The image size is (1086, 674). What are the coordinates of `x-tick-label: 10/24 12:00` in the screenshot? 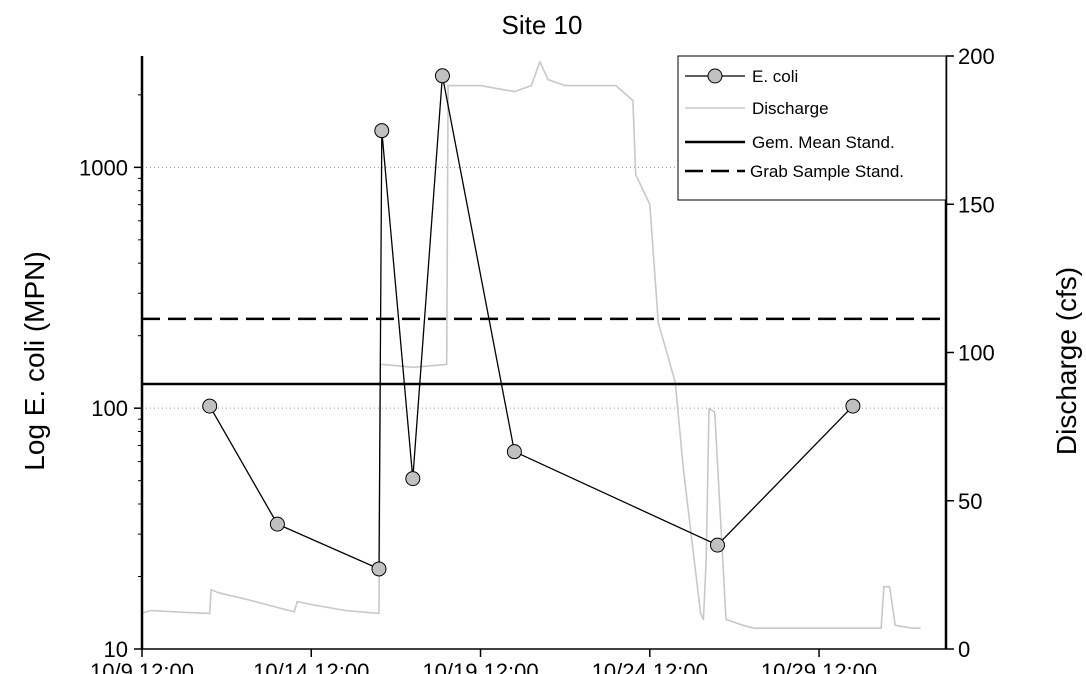 It's located at (650, 666).